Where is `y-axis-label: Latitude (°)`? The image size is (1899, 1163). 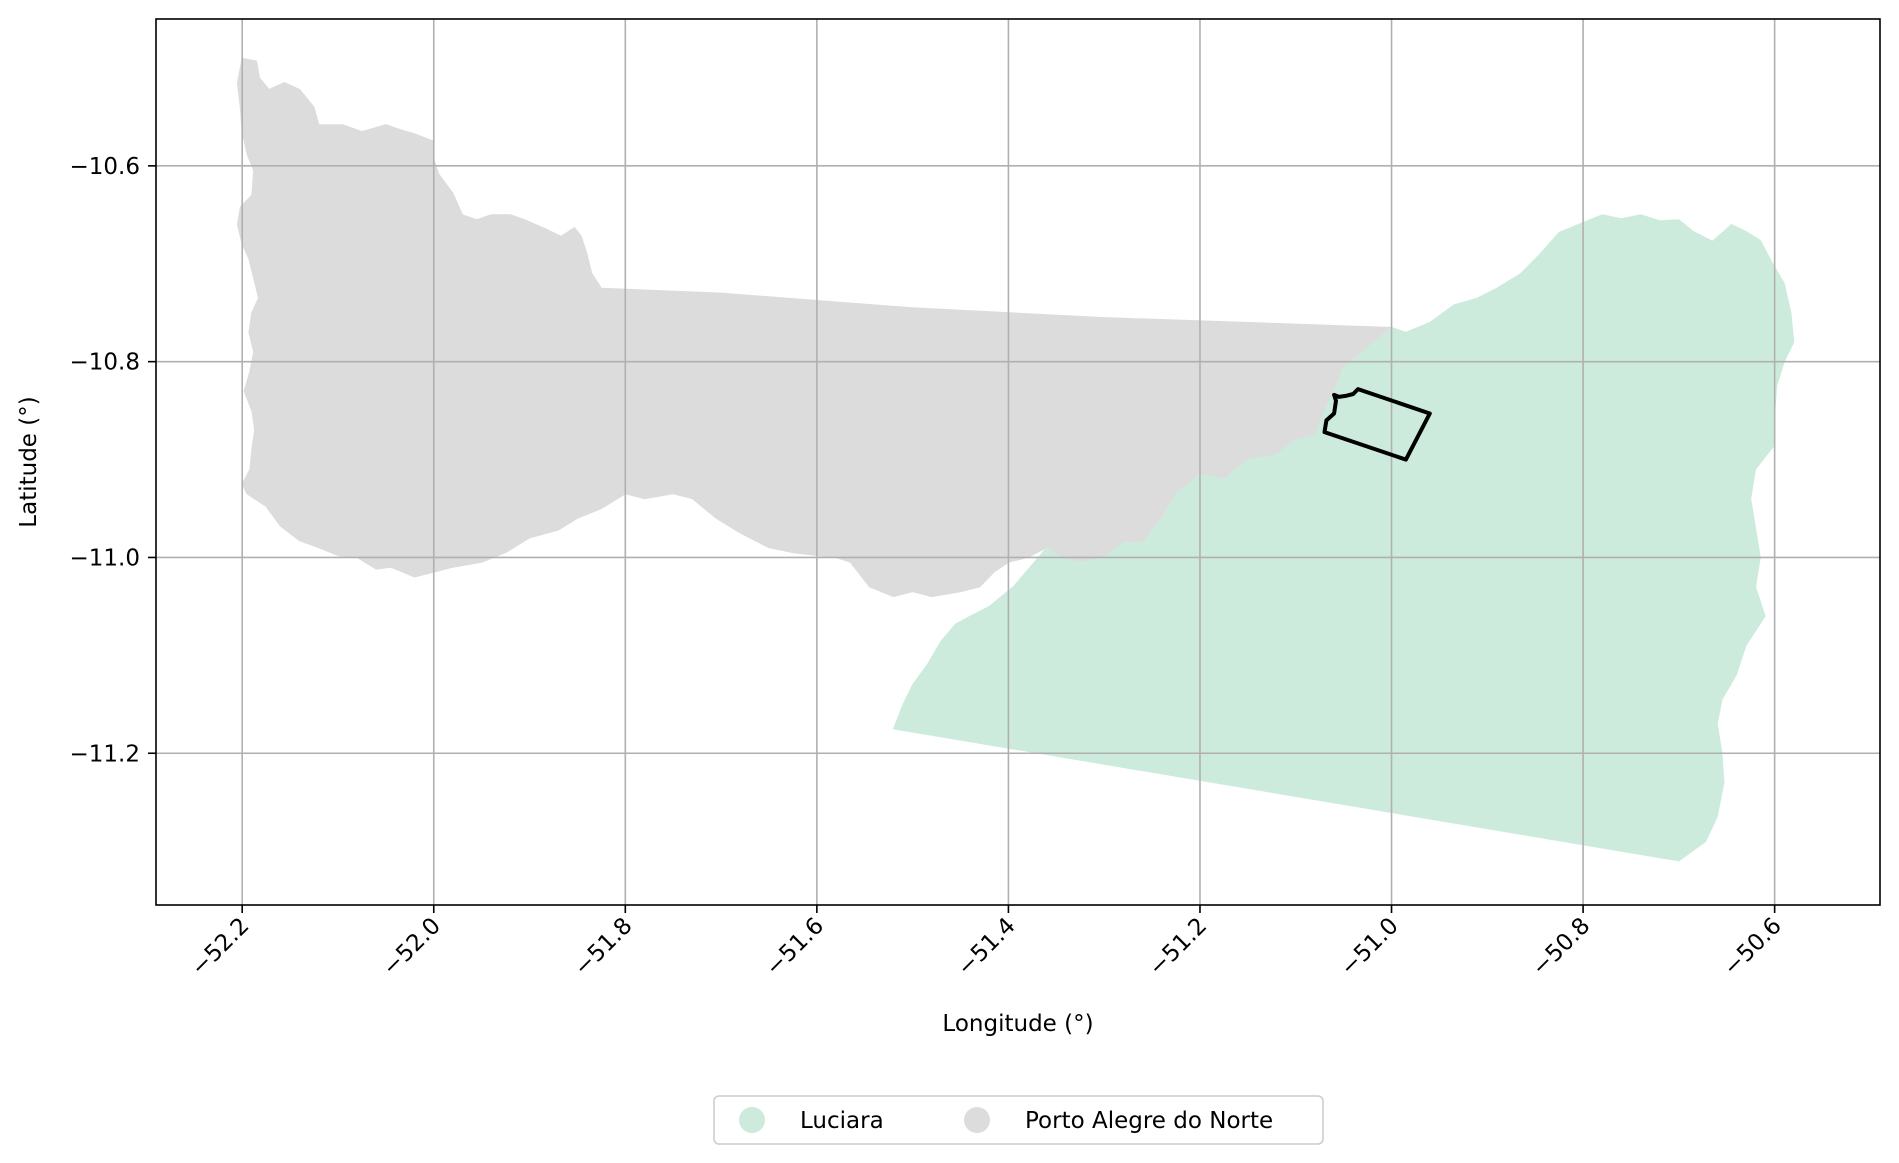 y-axis-label: Latitude (°) is located at coordinates (29, 461).